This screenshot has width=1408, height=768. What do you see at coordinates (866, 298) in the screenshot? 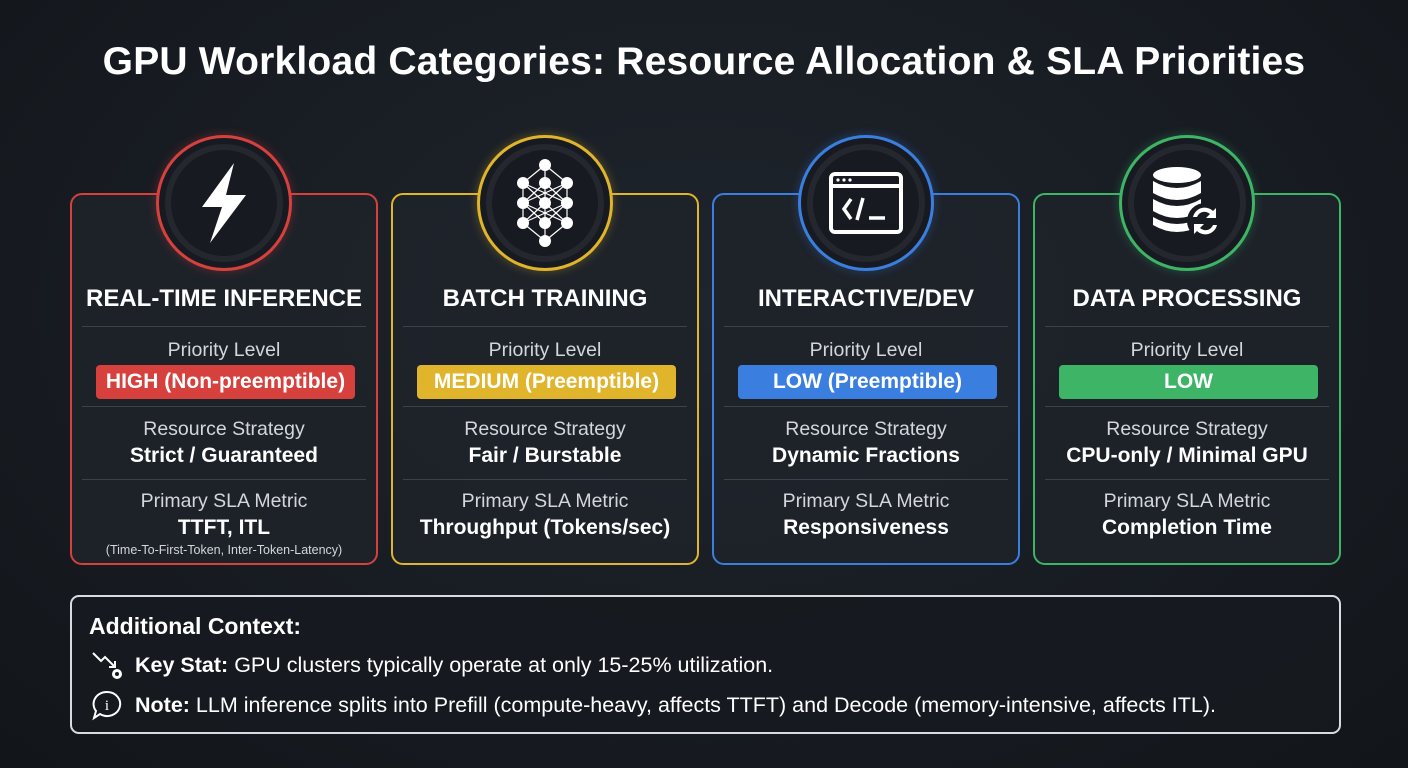
I see `card-title: INTERACTIVE/DEV` at bounding box center [866, 298].